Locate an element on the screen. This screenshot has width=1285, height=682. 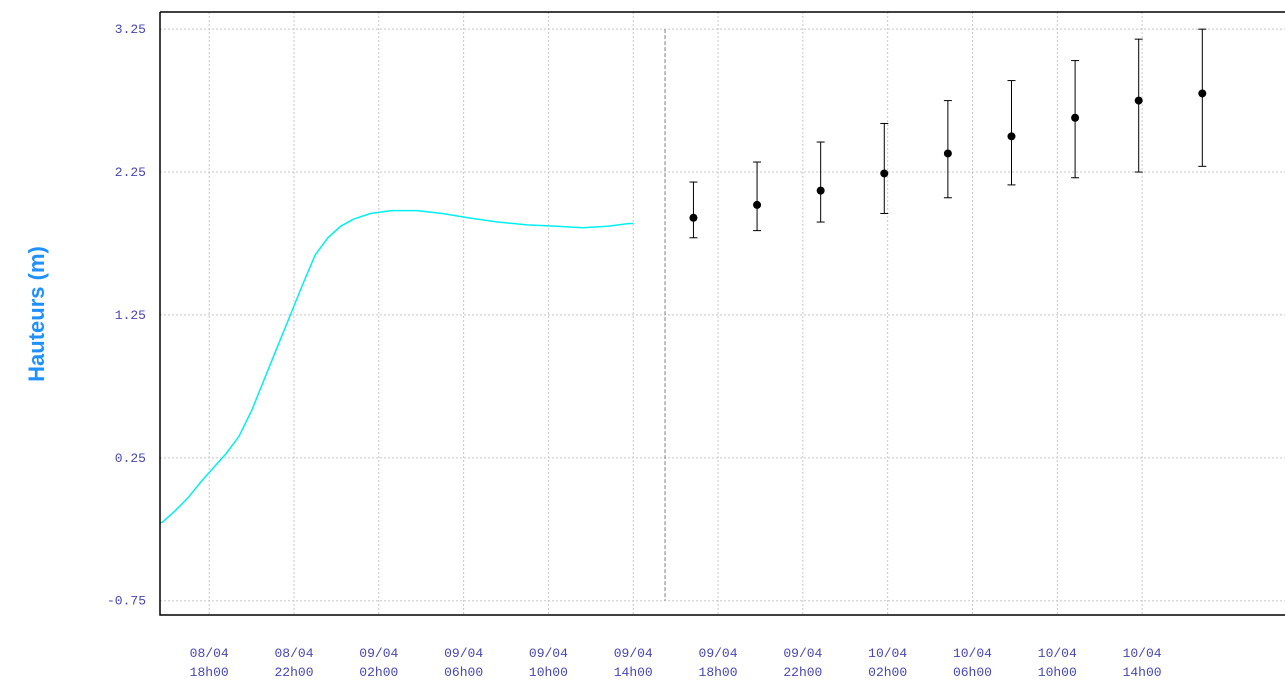
y-tick-labels: -0.75 0.25 1.25 2.25 3.25 is located at coordinates (126, 315).